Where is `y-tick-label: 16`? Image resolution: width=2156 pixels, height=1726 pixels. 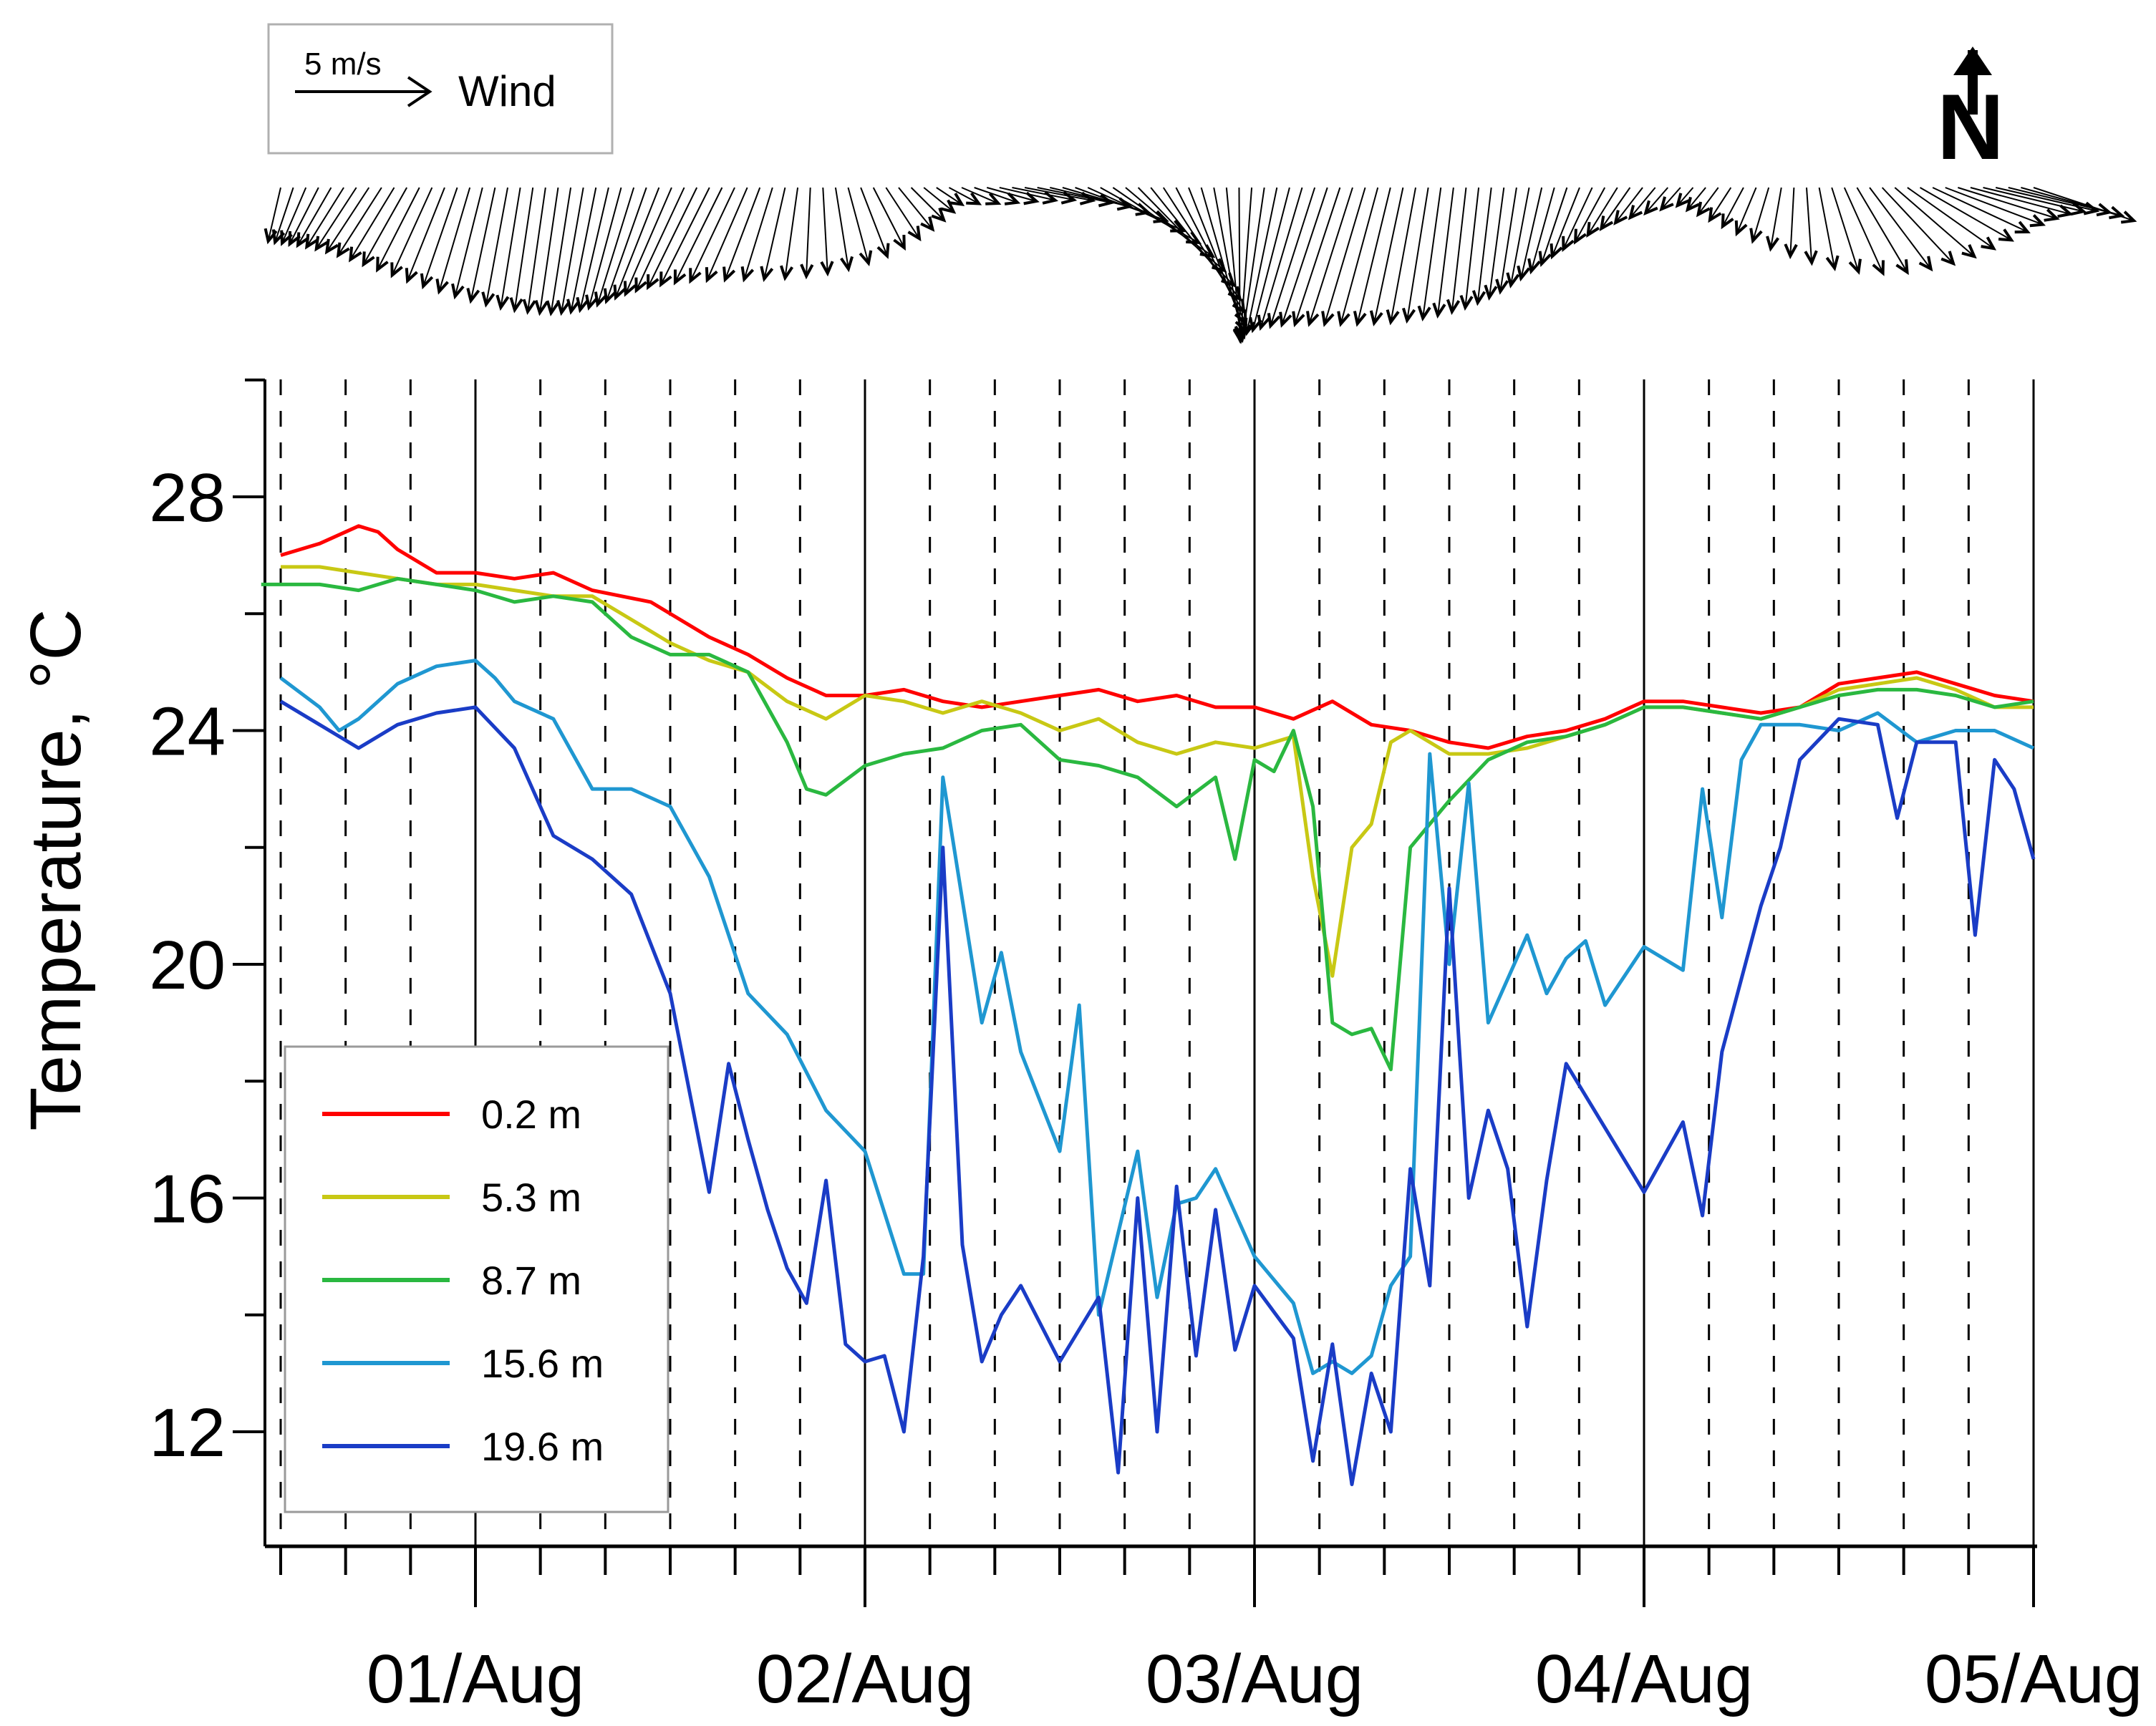 y-tick-label: 16 is located at coordinates (187, 1199).